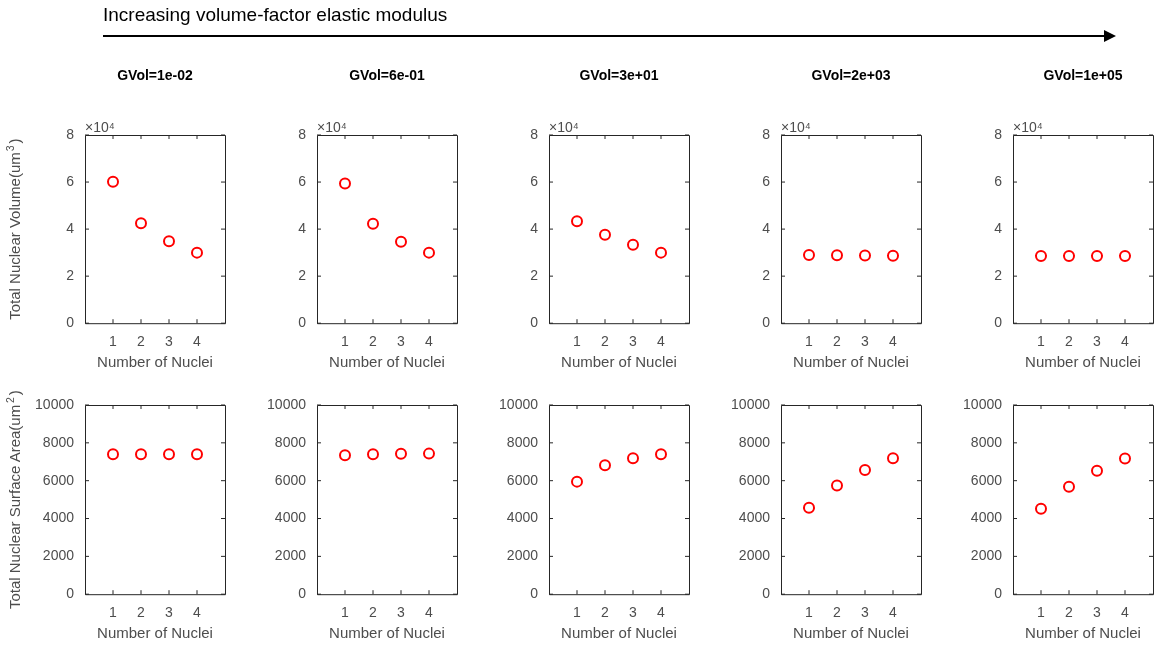  I want to click on y-axis-title: Total Nuclear Surface Area(um2), so click(13, 500).